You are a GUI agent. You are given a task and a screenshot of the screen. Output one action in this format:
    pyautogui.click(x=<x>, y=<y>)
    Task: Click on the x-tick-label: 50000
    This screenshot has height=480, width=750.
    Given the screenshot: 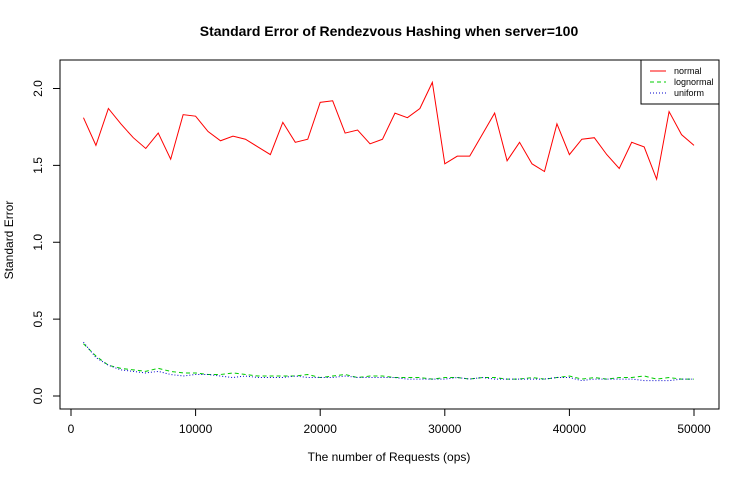 What is the action you would take?
    pyautogui.click(x=694, y=429)
    